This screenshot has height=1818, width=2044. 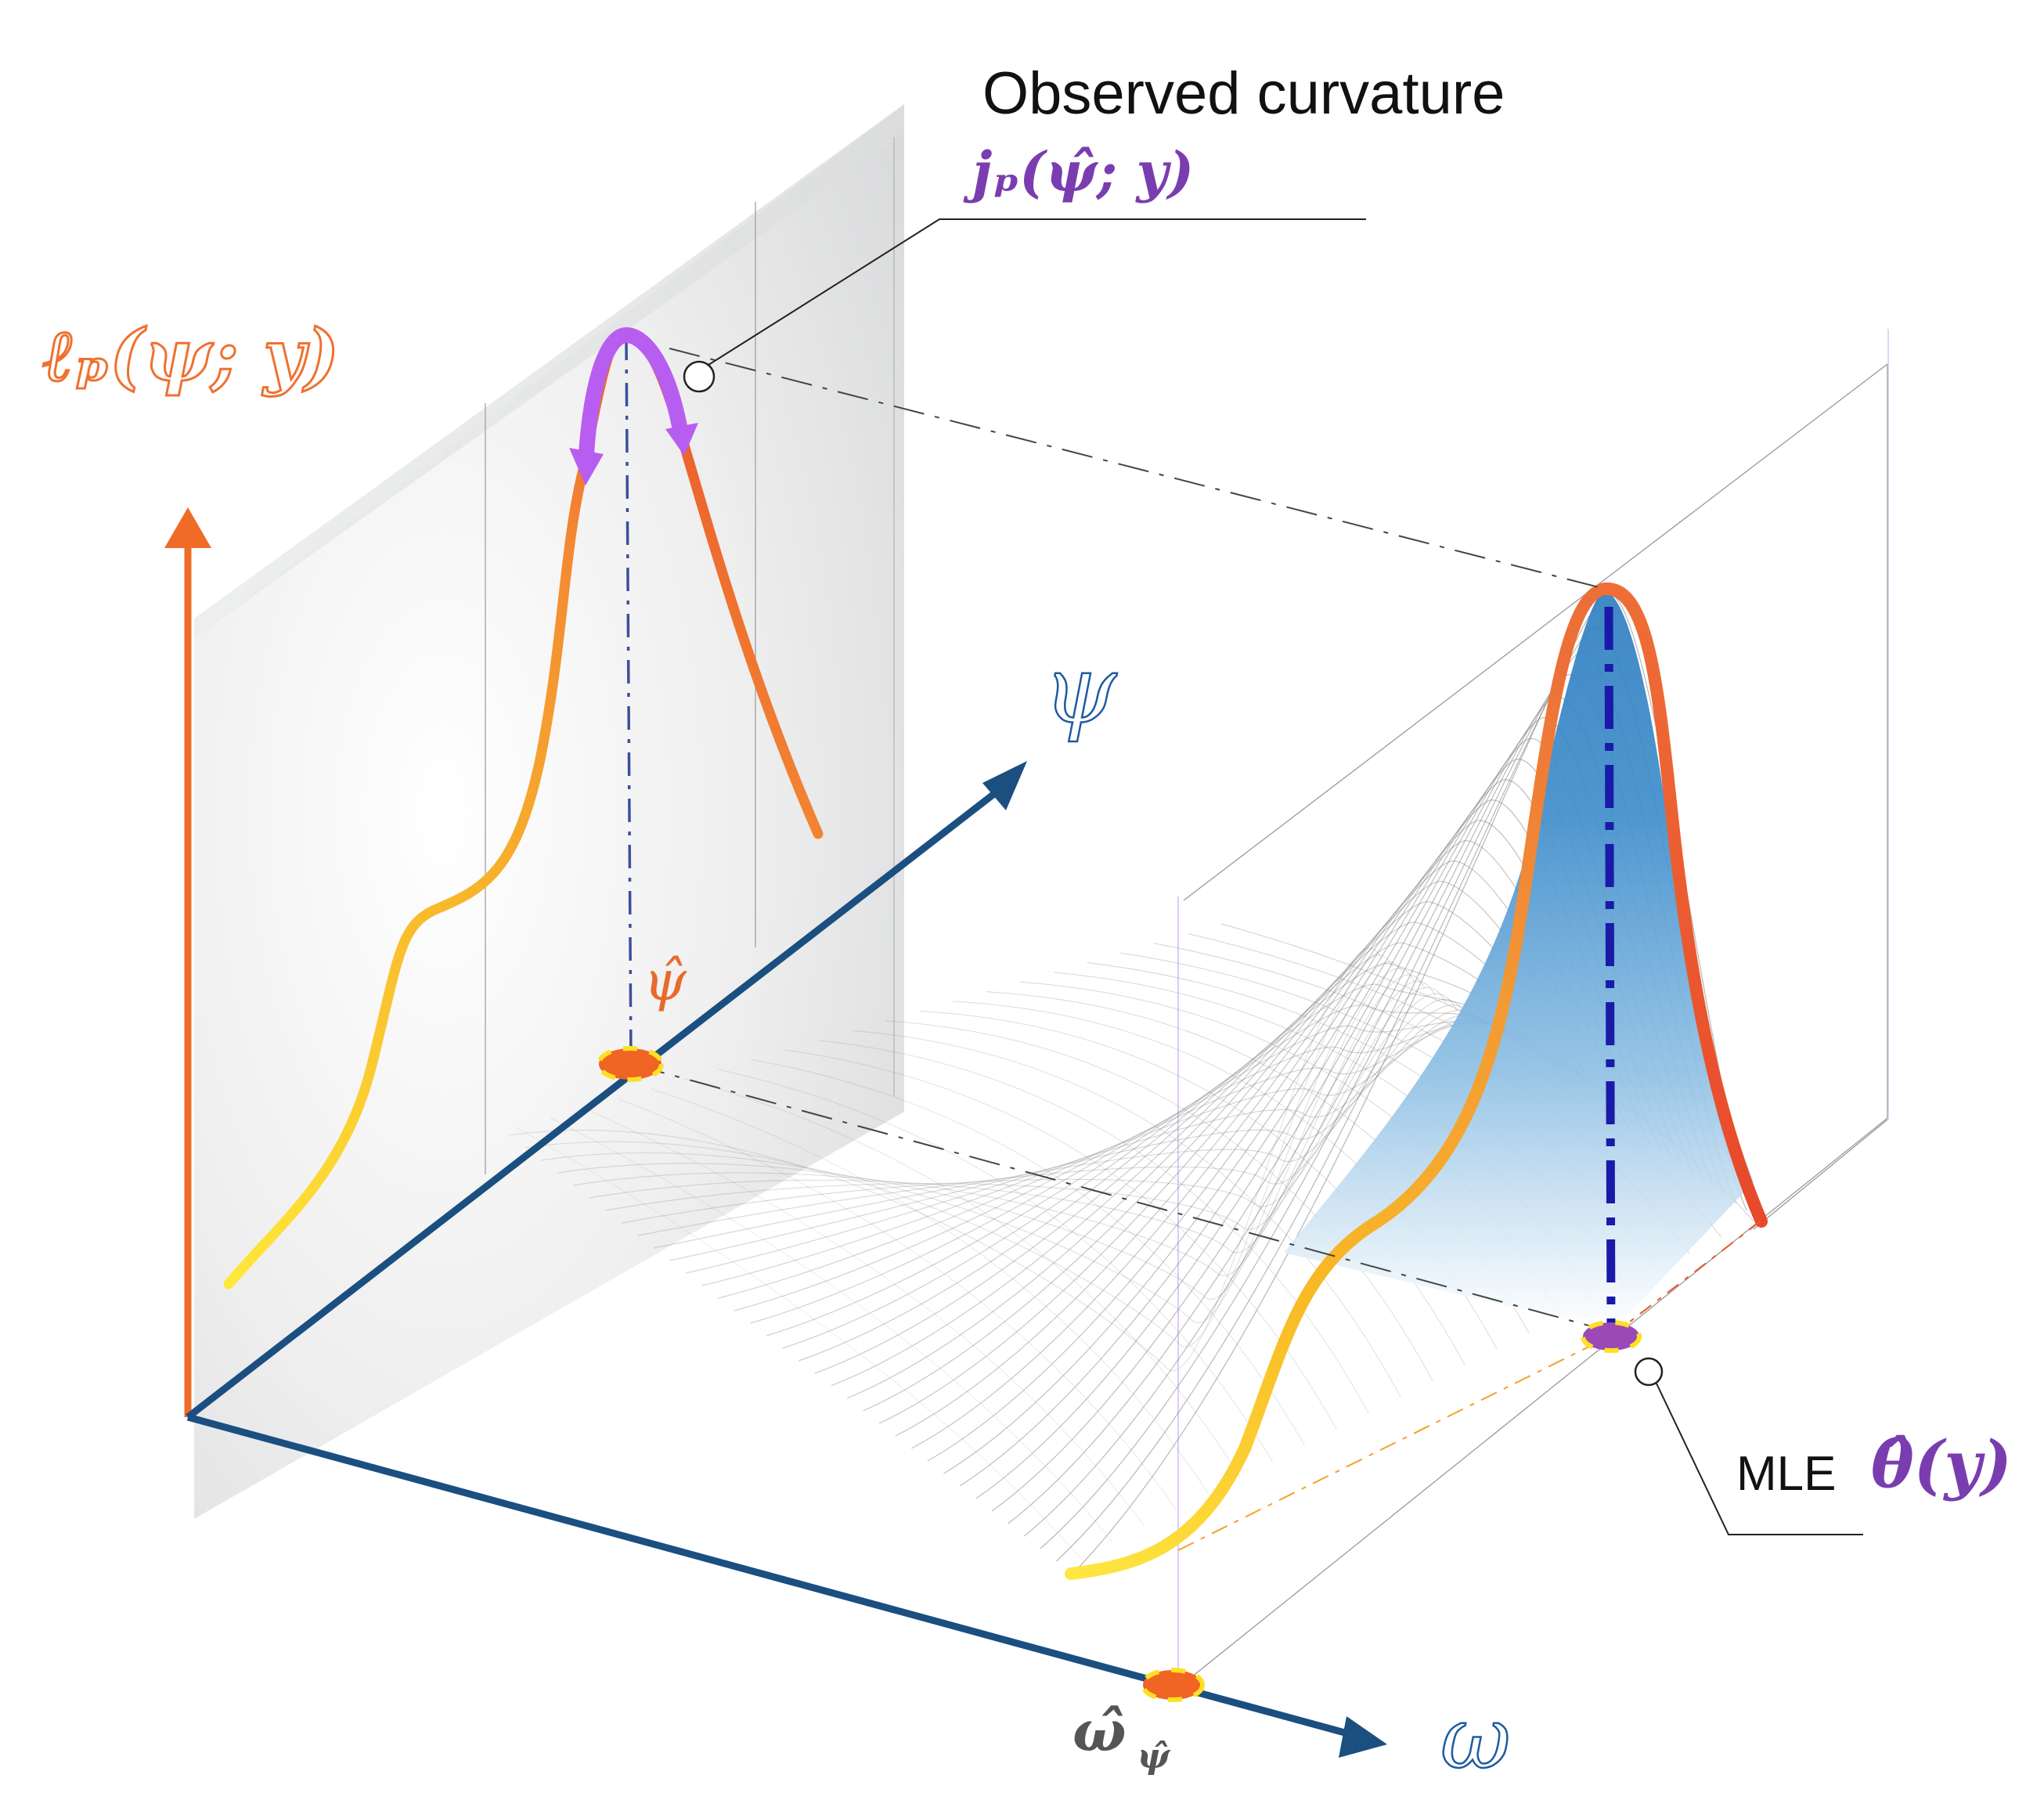 I want to click on guide-line-bottom, so click(x=1121, y=1198).